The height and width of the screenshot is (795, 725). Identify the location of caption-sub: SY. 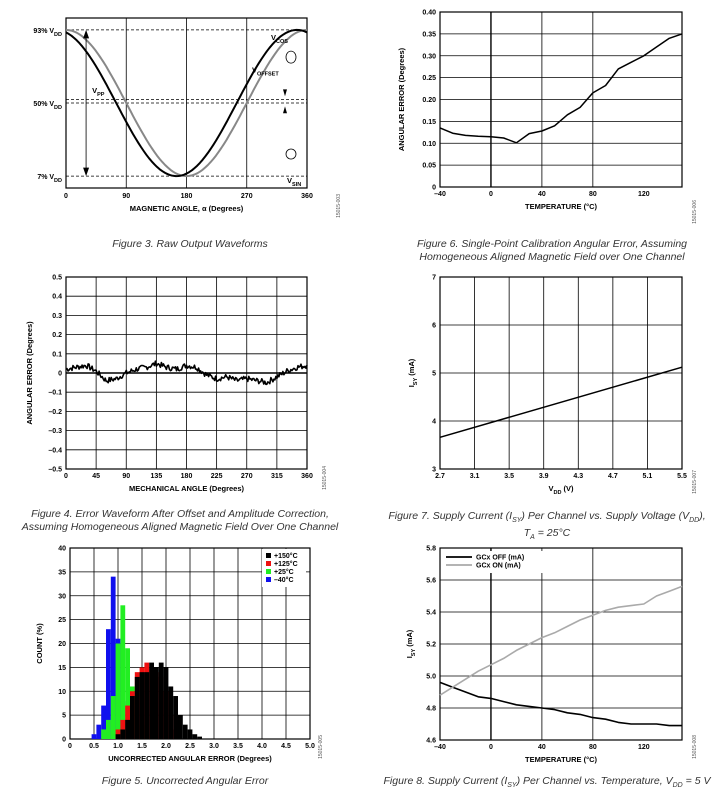
(512, 786).